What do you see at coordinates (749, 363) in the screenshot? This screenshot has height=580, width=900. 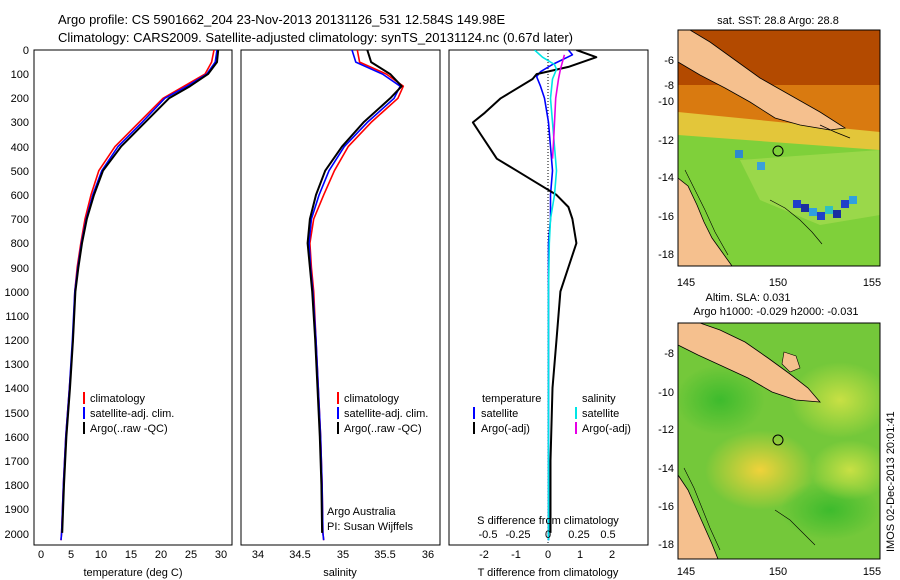 I see `land-new-guinea` at bounding box center [749, 363].